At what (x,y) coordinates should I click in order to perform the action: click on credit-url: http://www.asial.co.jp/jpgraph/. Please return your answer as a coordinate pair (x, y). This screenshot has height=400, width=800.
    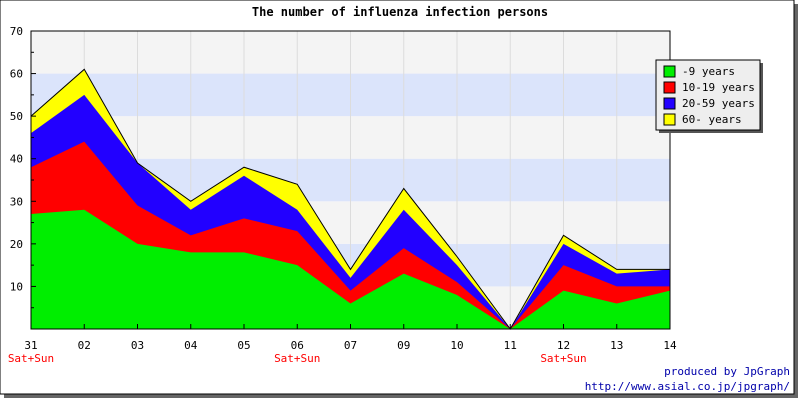
    Looking at the image, I should click on (687, 386).